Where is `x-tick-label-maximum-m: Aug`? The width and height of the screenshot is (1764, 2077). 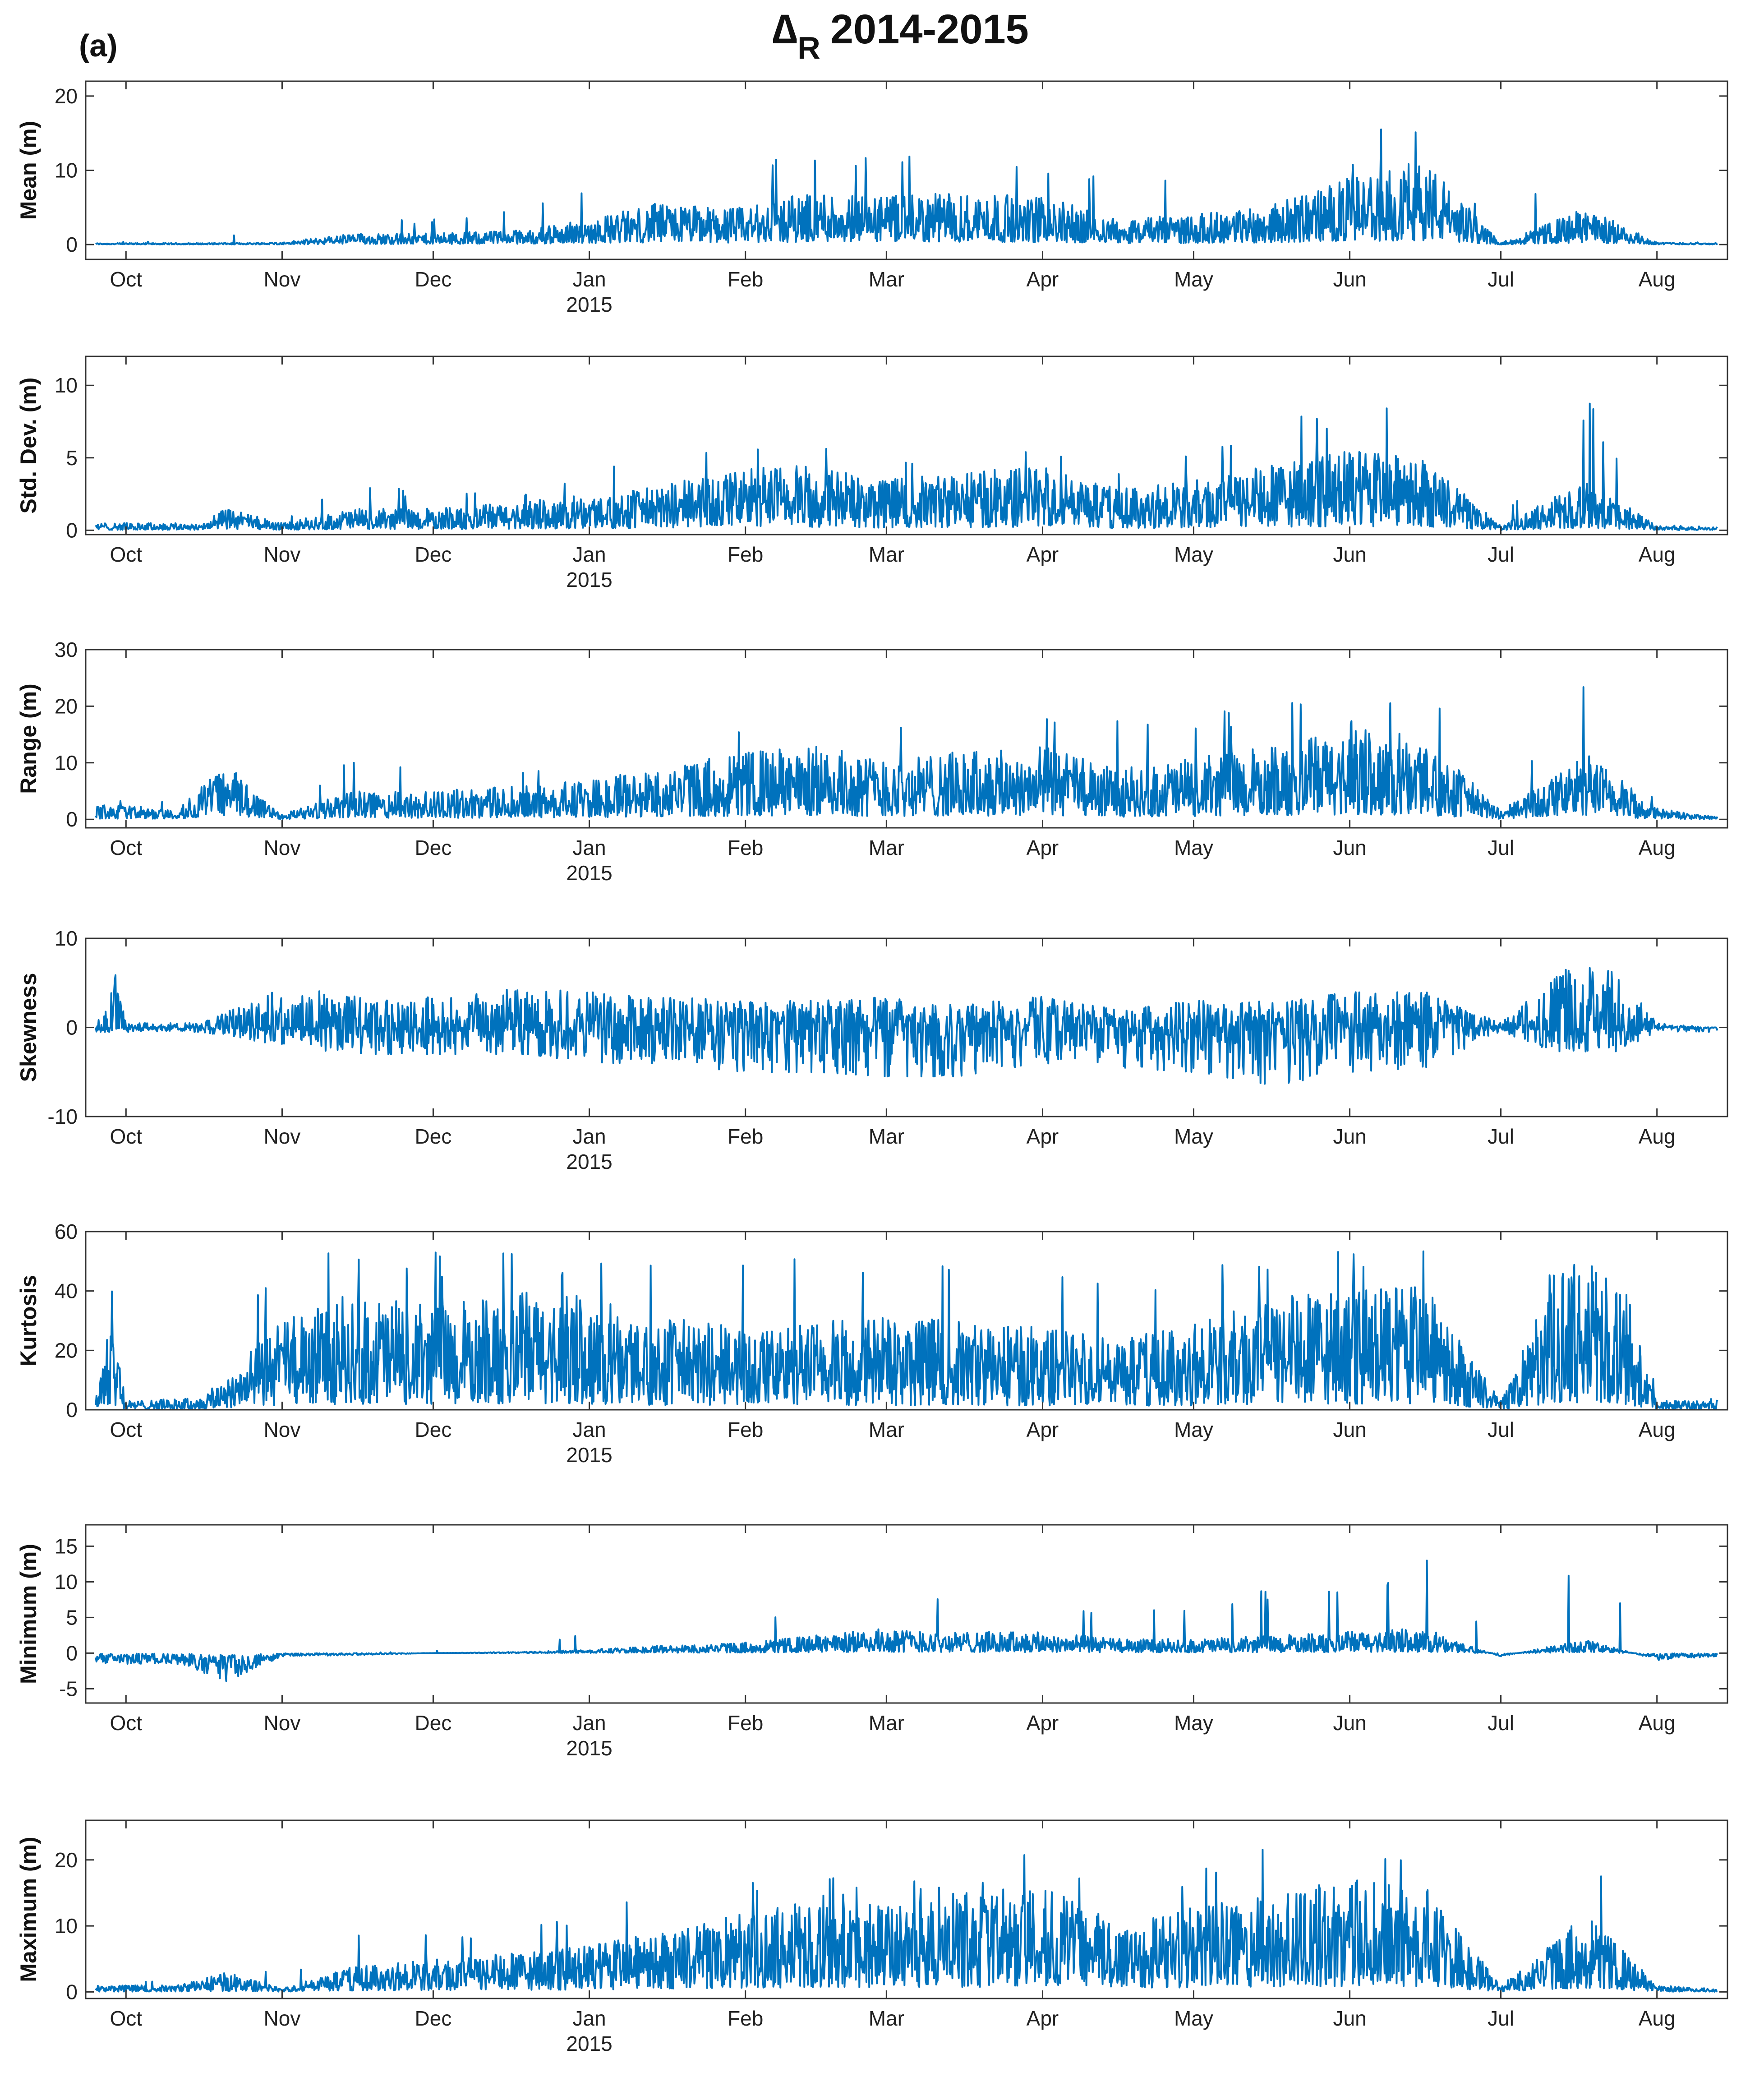 x-tick-label-maximum-m: Aug is located at coordinates (1657, 2018).